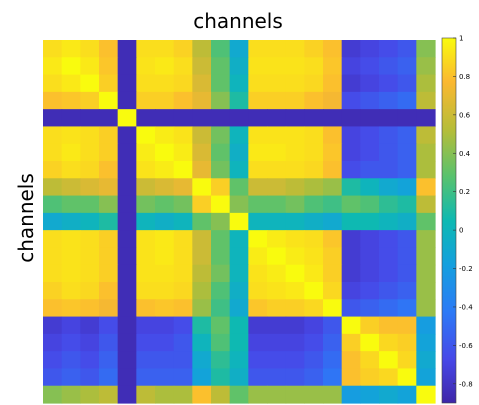 This screenshot has width=479, height=405. I want to click on heatmap-cell-r19-c15, so click(333, 377).